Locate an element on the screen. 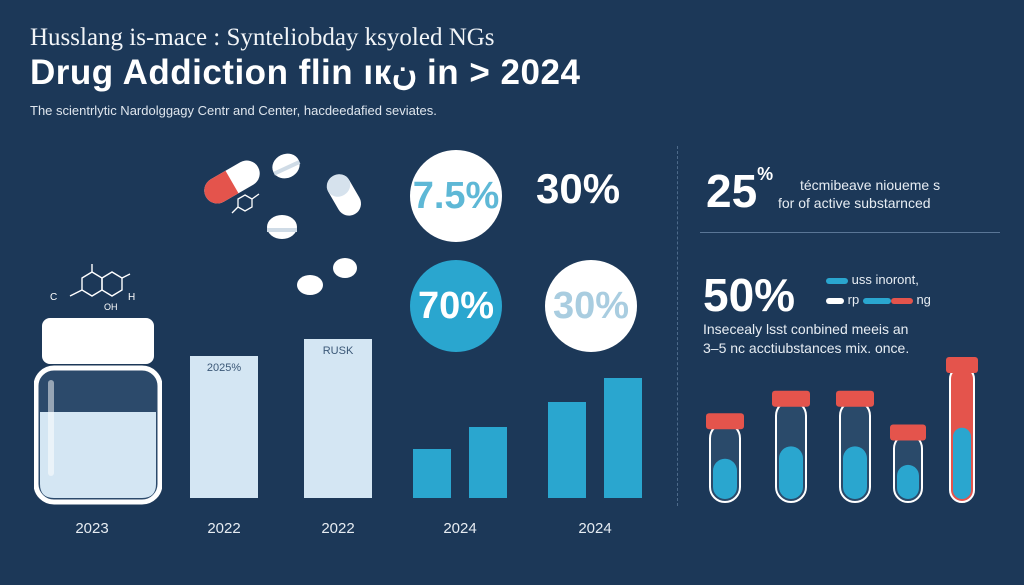  stat-25-value: 25 is located at coordinates (732, 191).